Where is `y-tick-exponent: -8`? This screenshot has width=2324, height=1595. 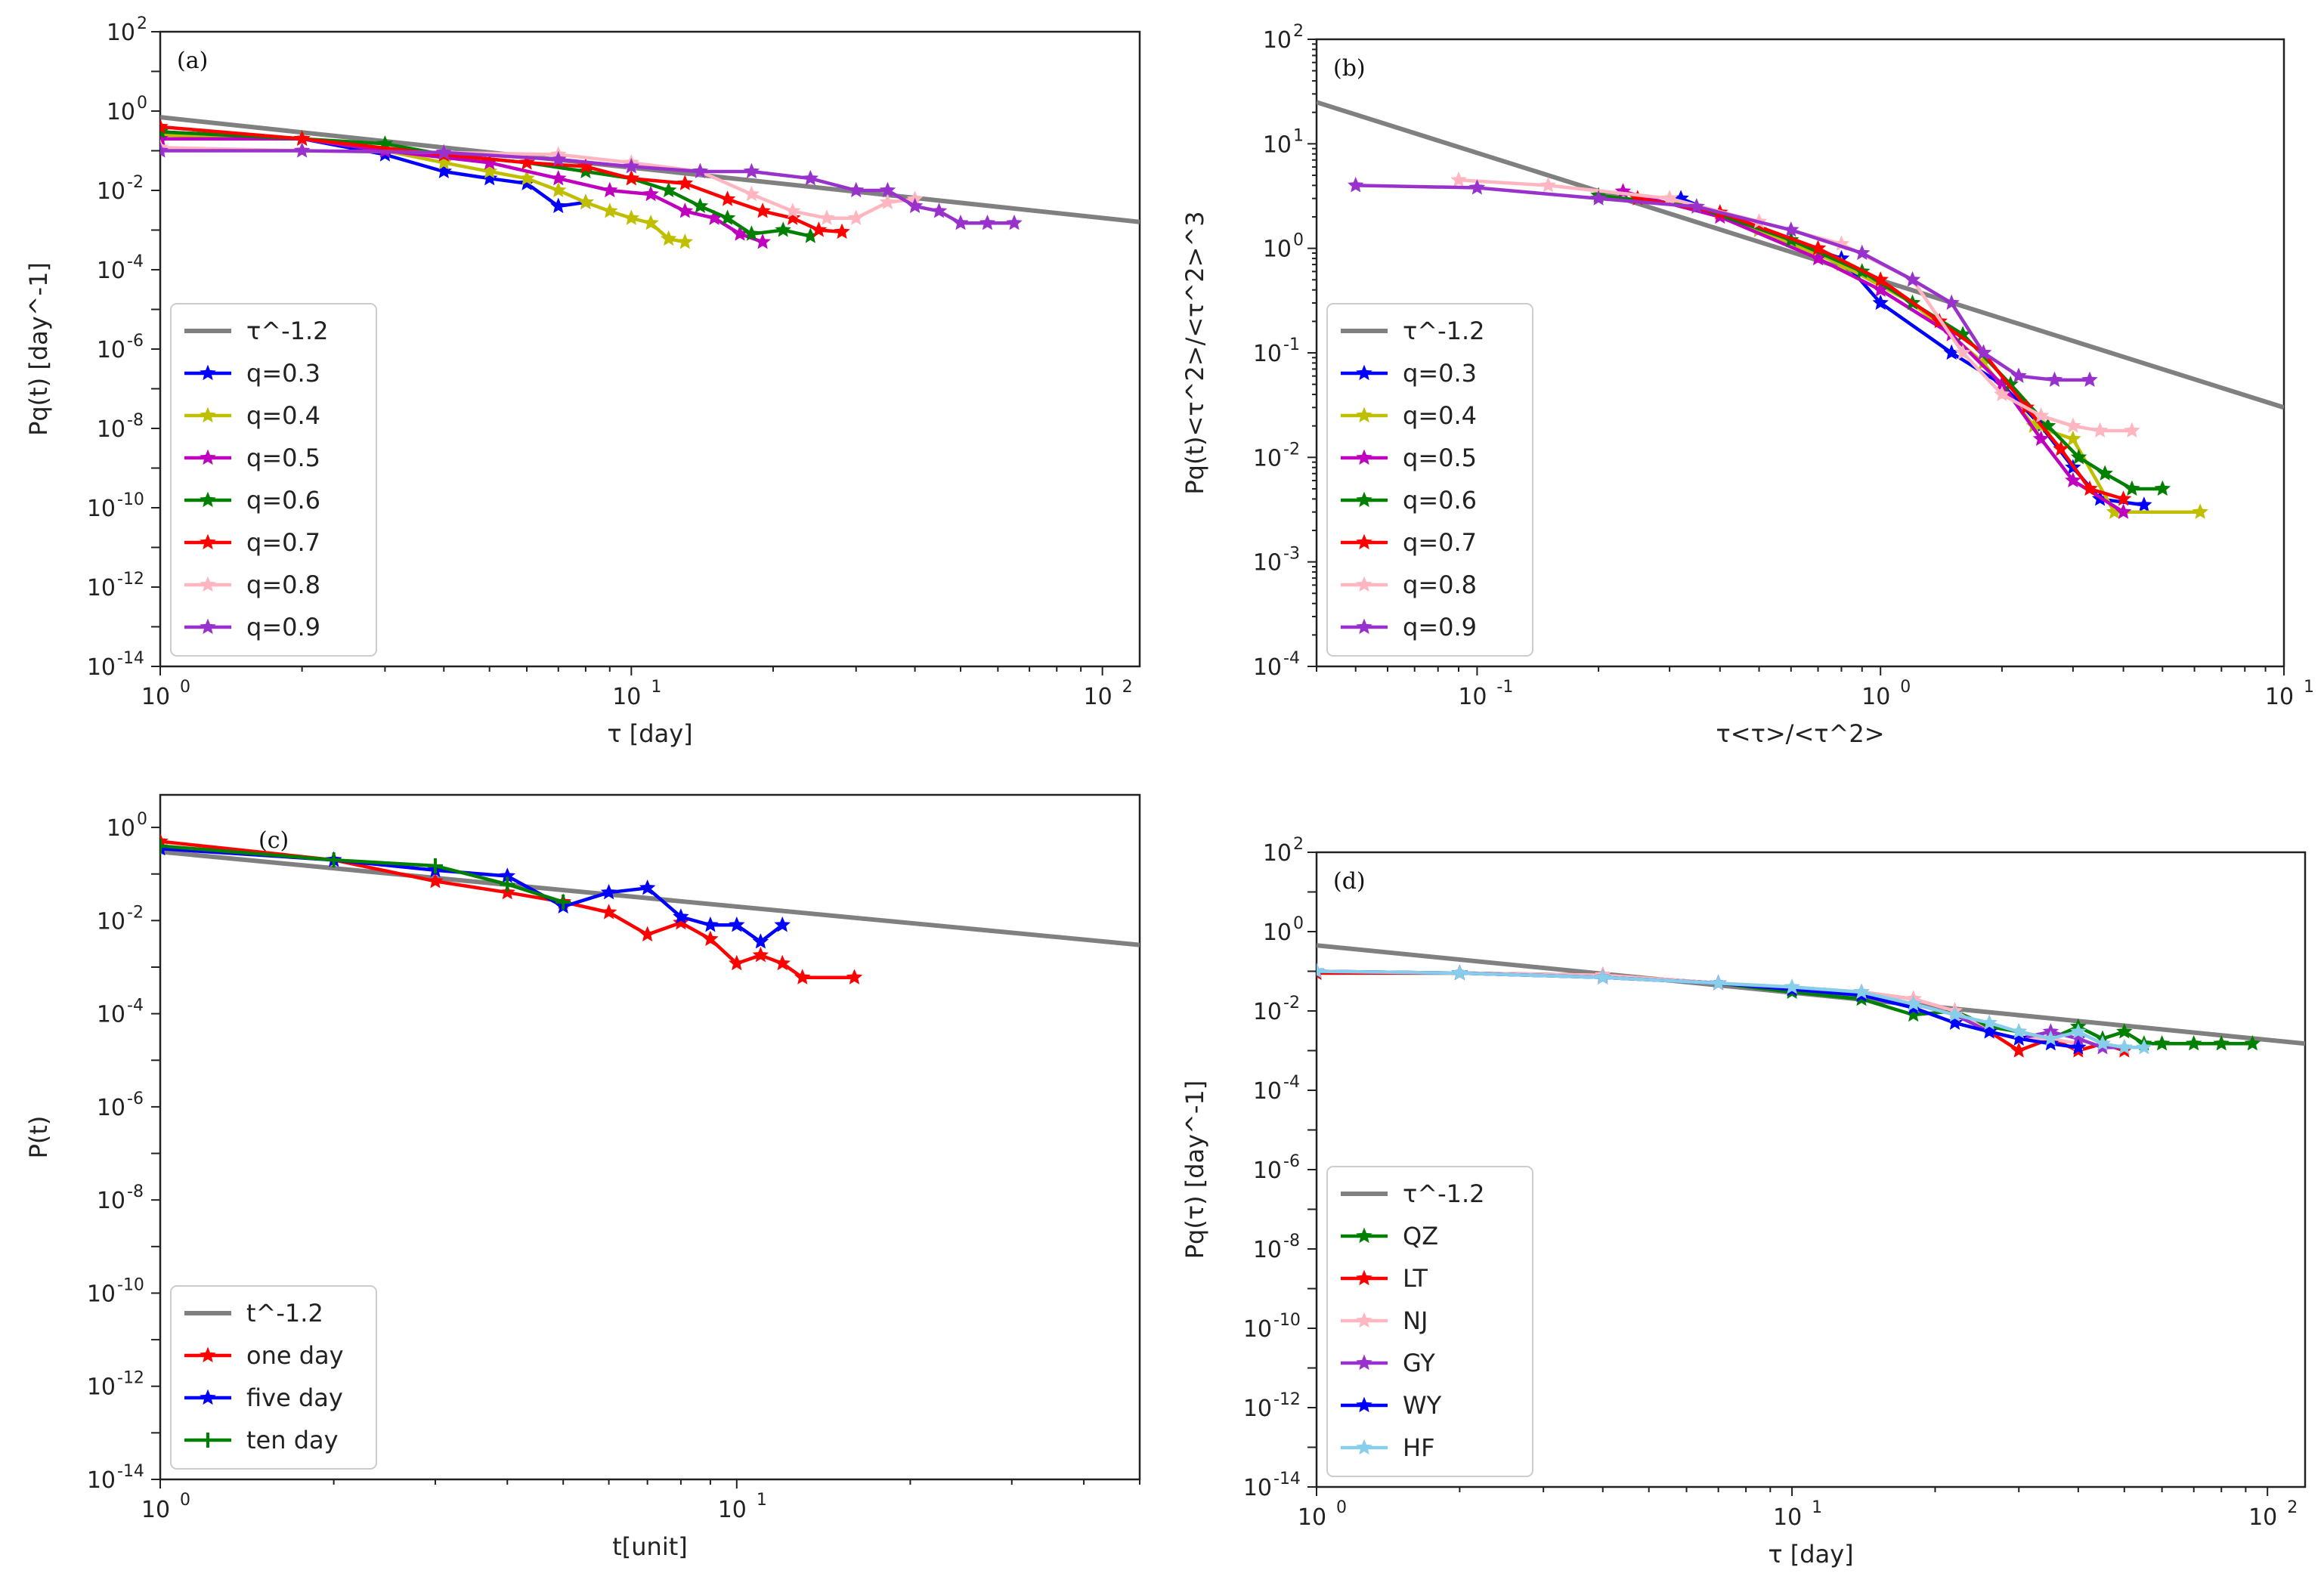 y-tick-exponent: -8 is located at coordinates (135, 420).